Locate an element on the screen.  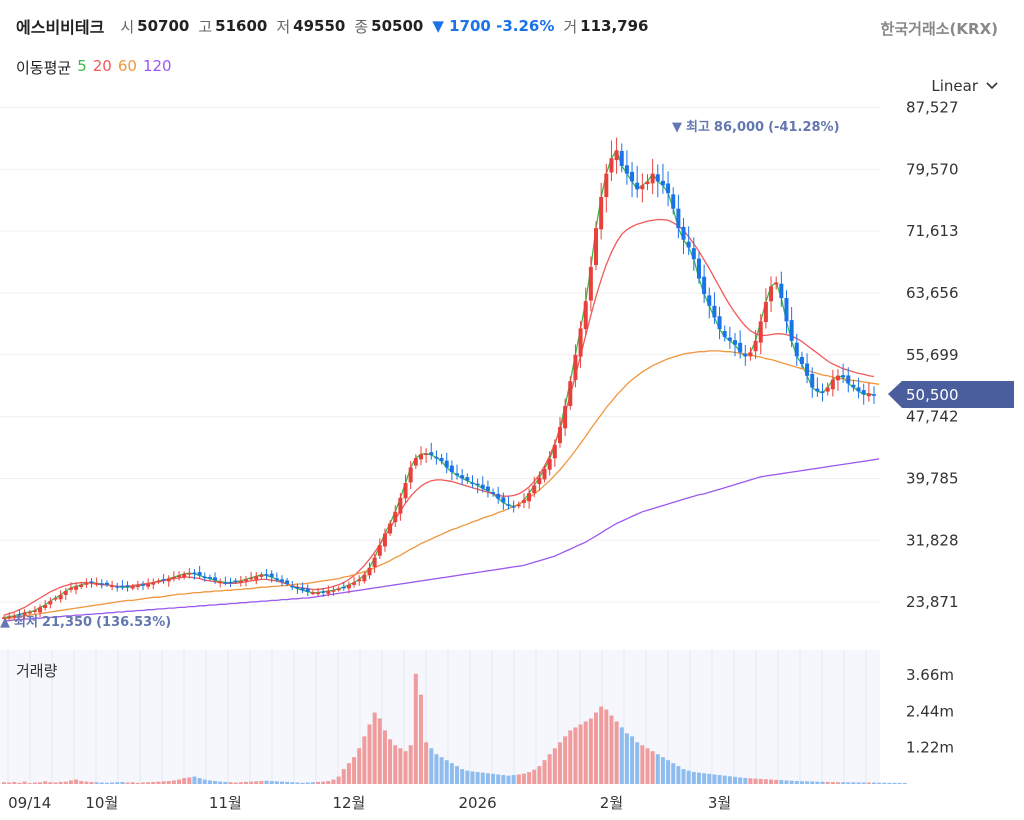
ma-120: 120 is located at coordinates (157, 66).